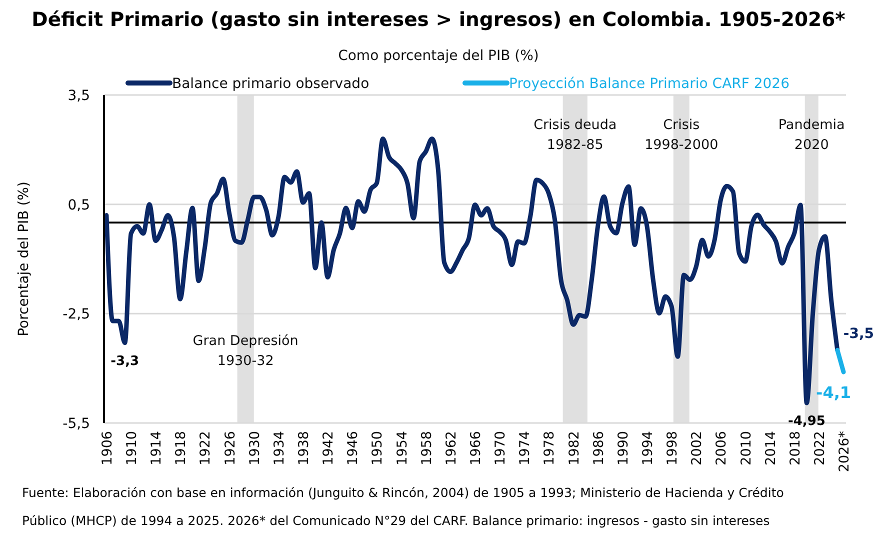  Describe the element at coordinates (844, 451) in the screenshot. I see `x-tick-label: 2026*` at that location.